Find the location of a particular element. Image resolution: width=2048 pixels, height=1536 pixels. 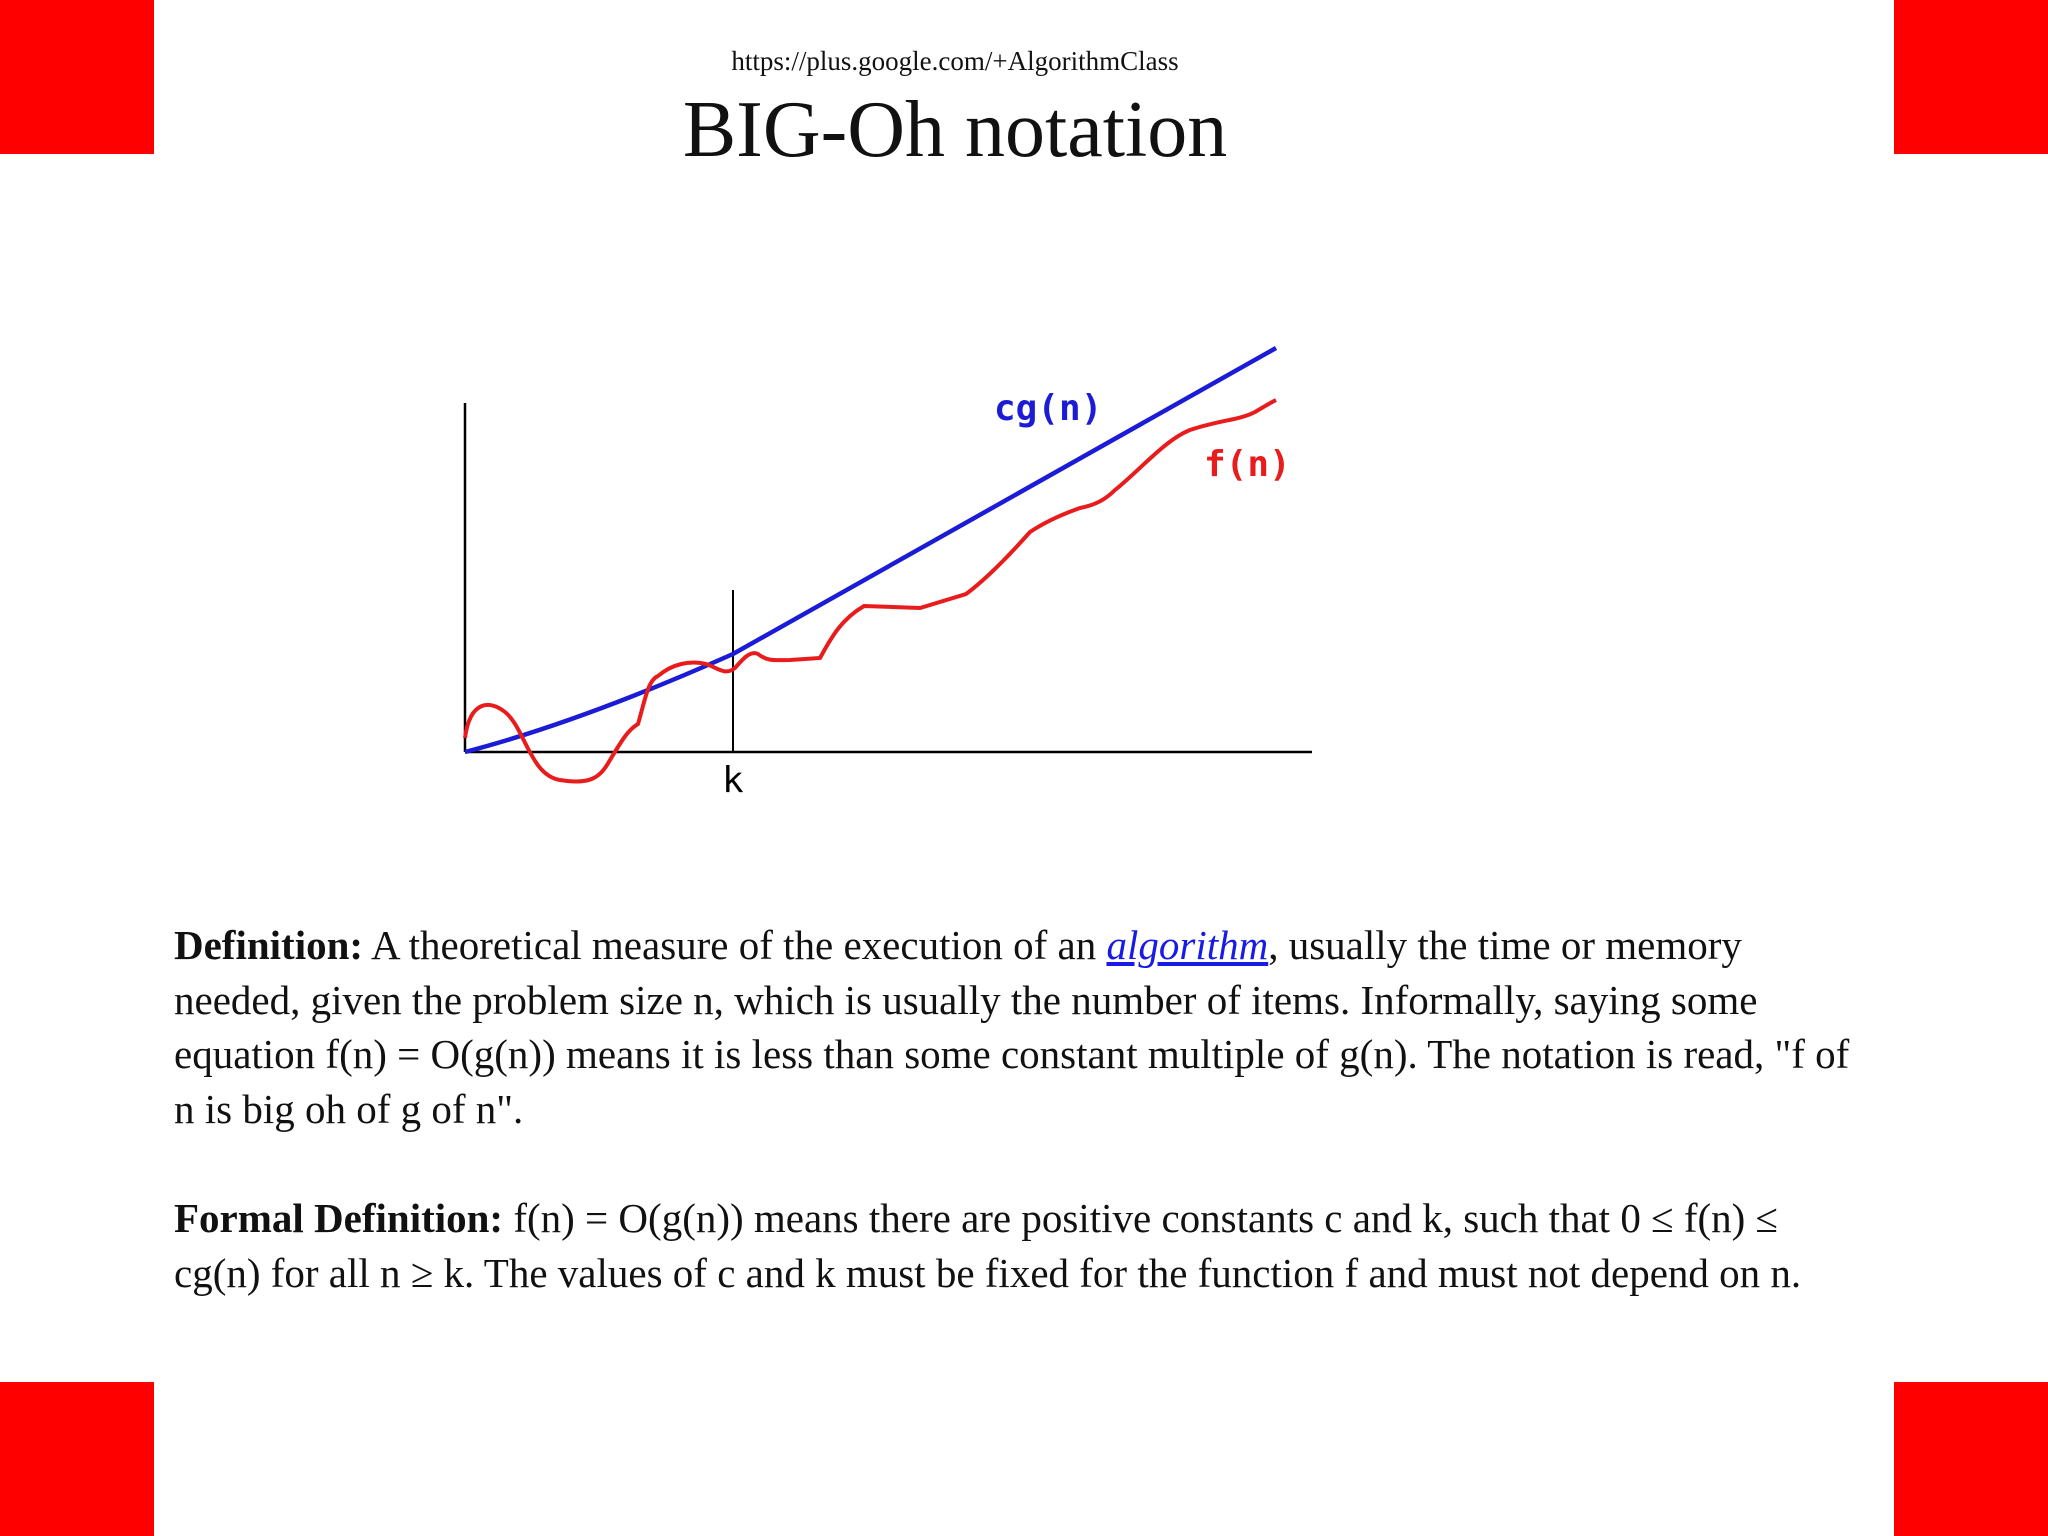

k-label: k is located at coordinates (733, 780).